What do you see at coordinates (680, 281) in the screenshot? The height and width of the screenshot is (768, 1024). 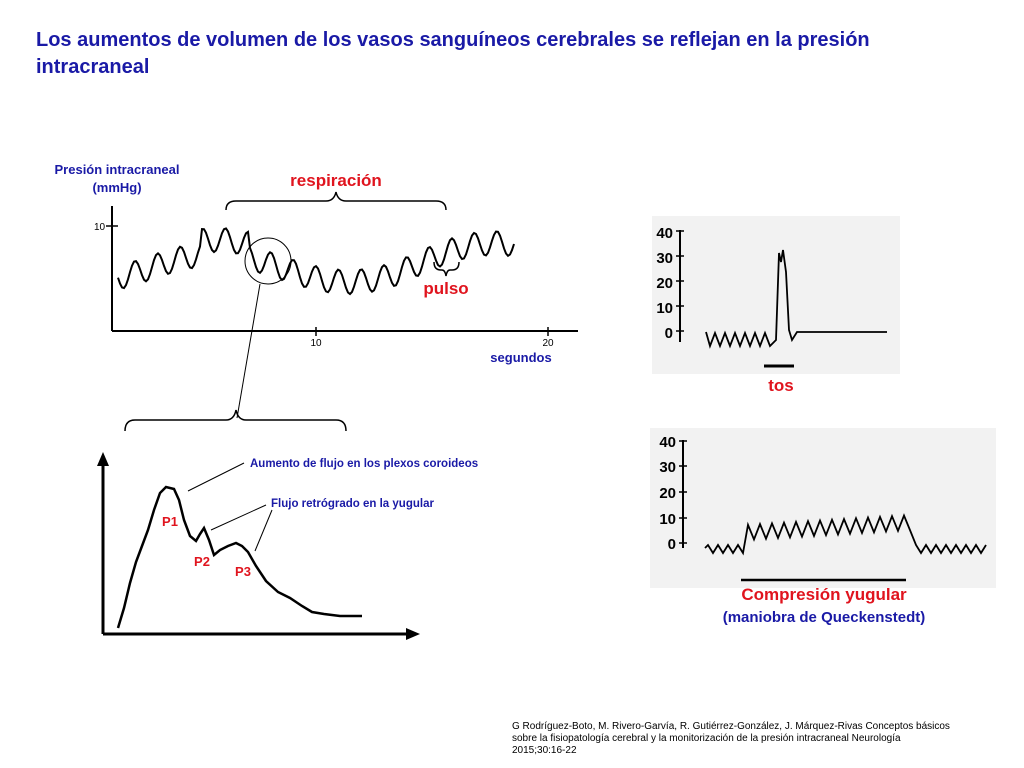 I see `cough-ytick-marks` at bounding box center [680, 281].